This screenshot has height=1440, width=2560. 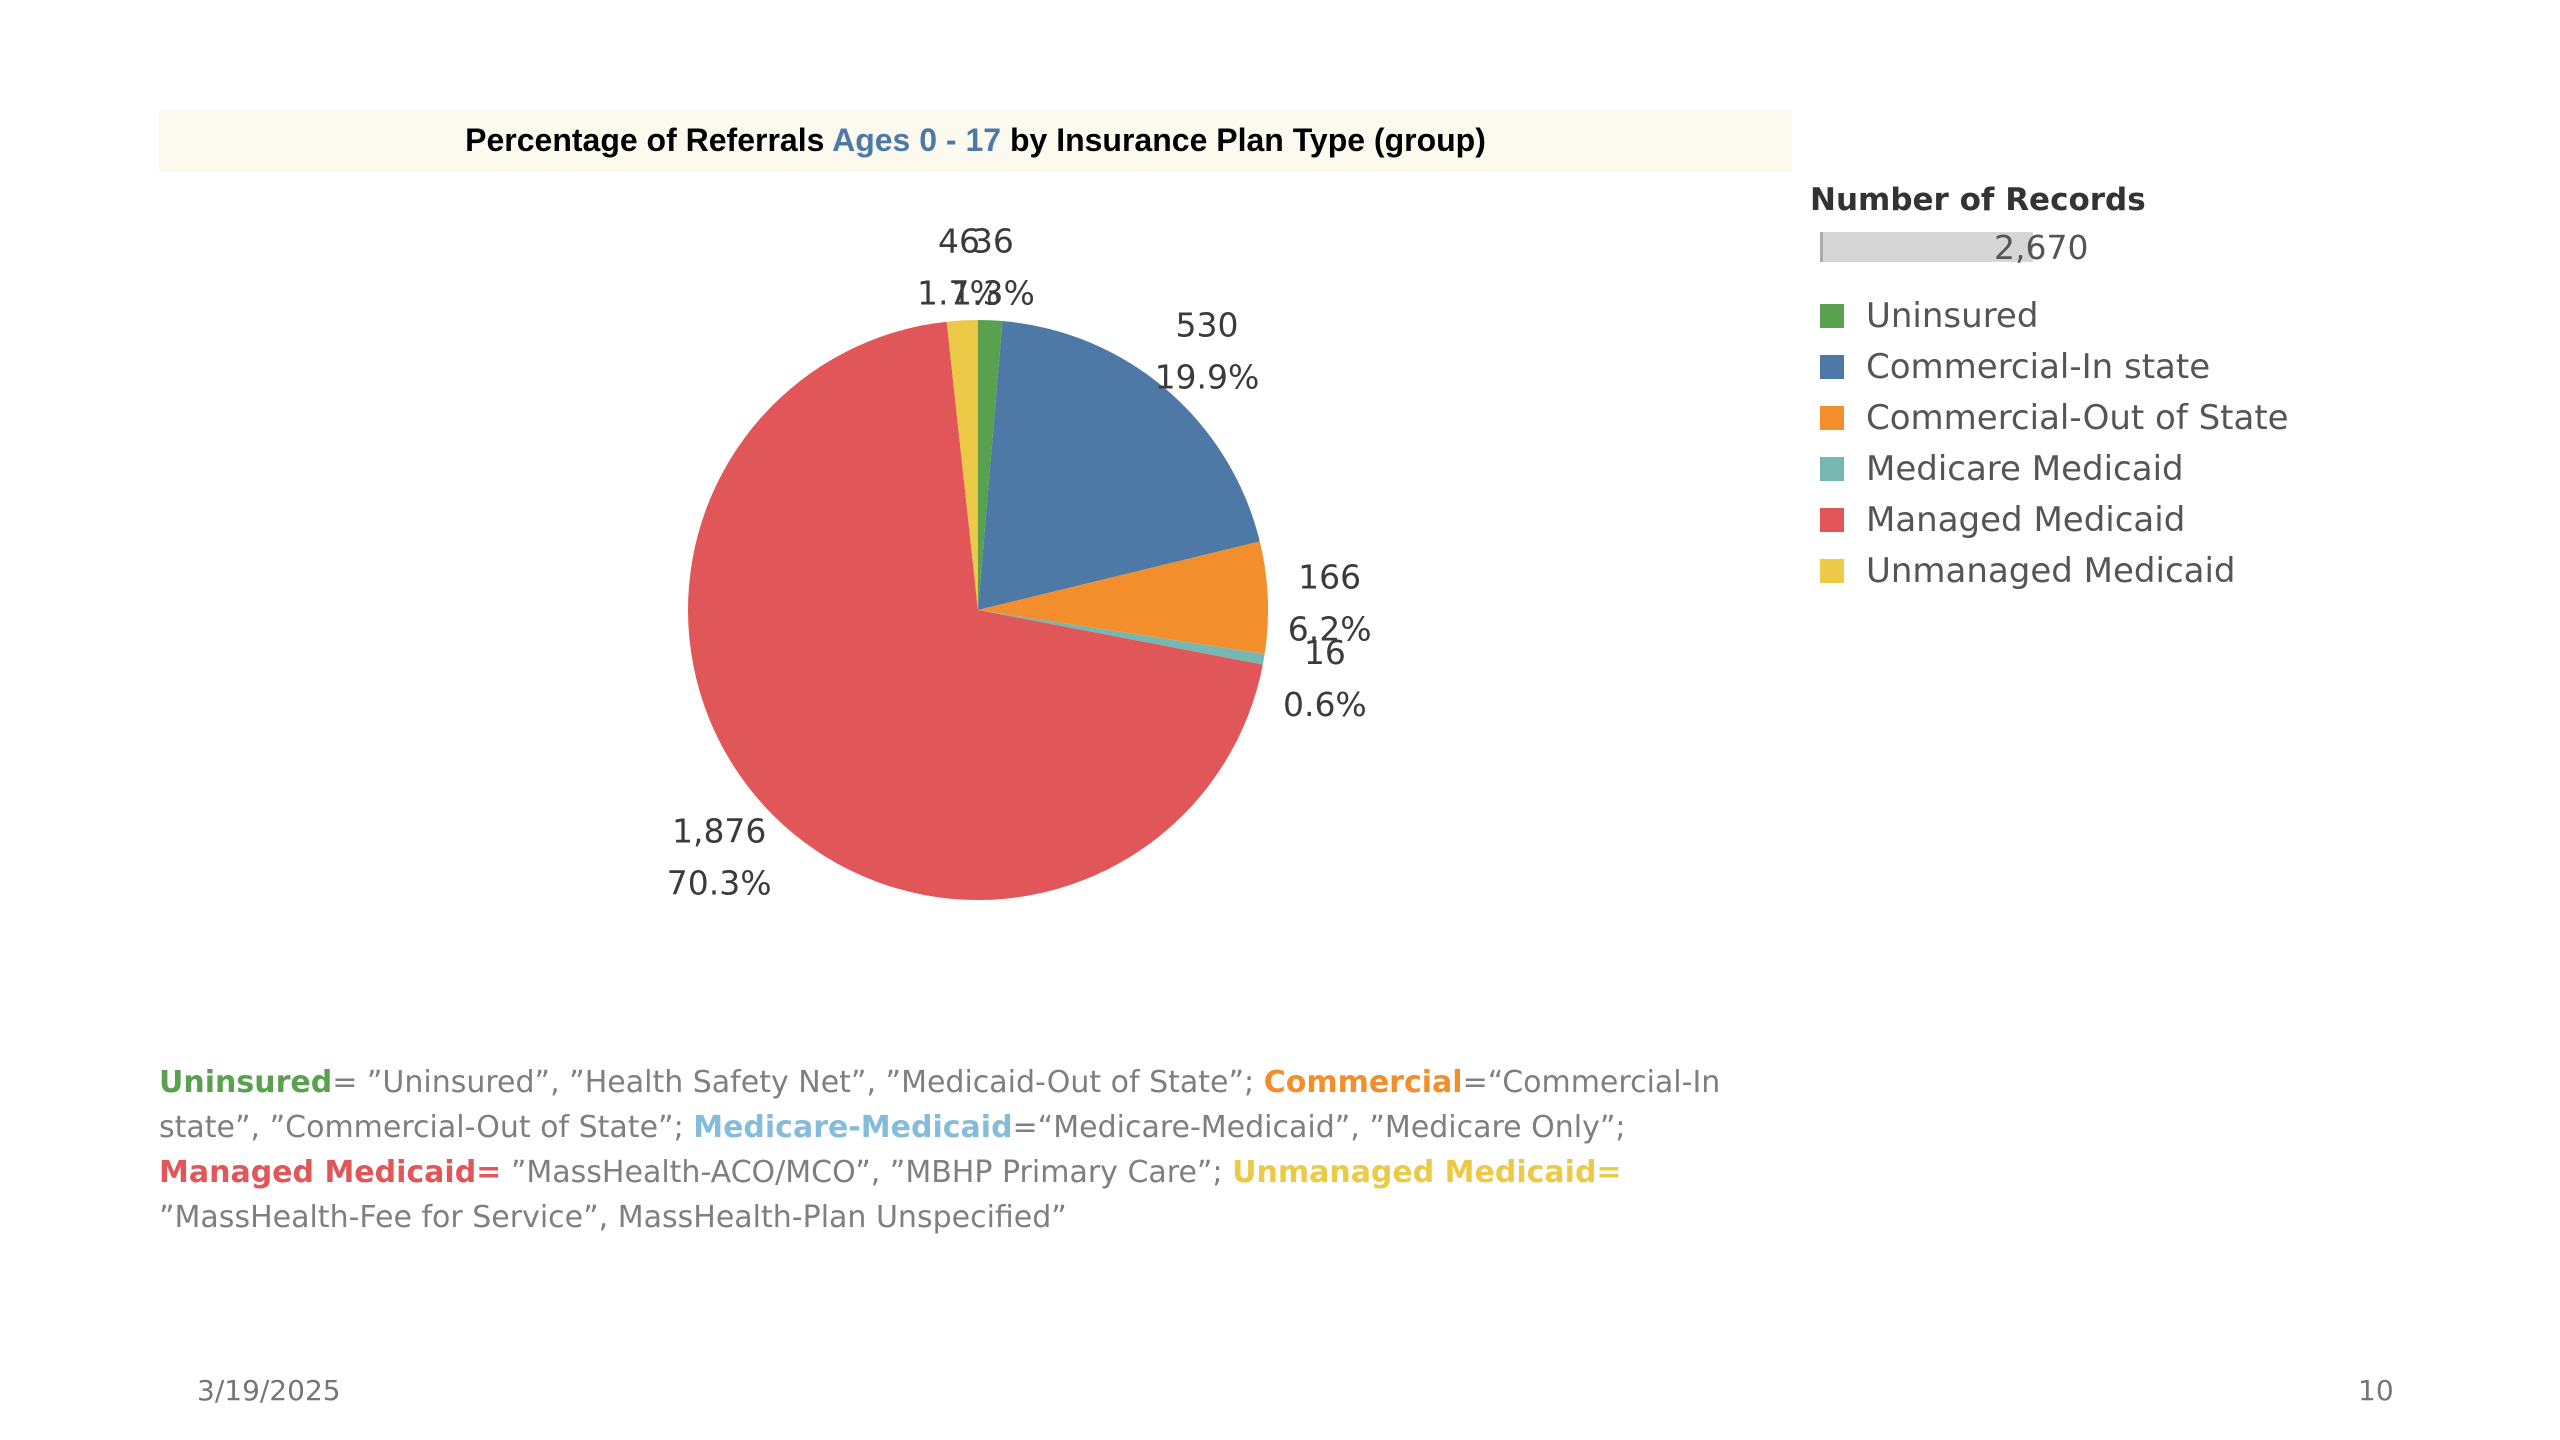 I want to click on chart-title-after: by Insurance Plan Type (group), so click(x=1243, y=140).